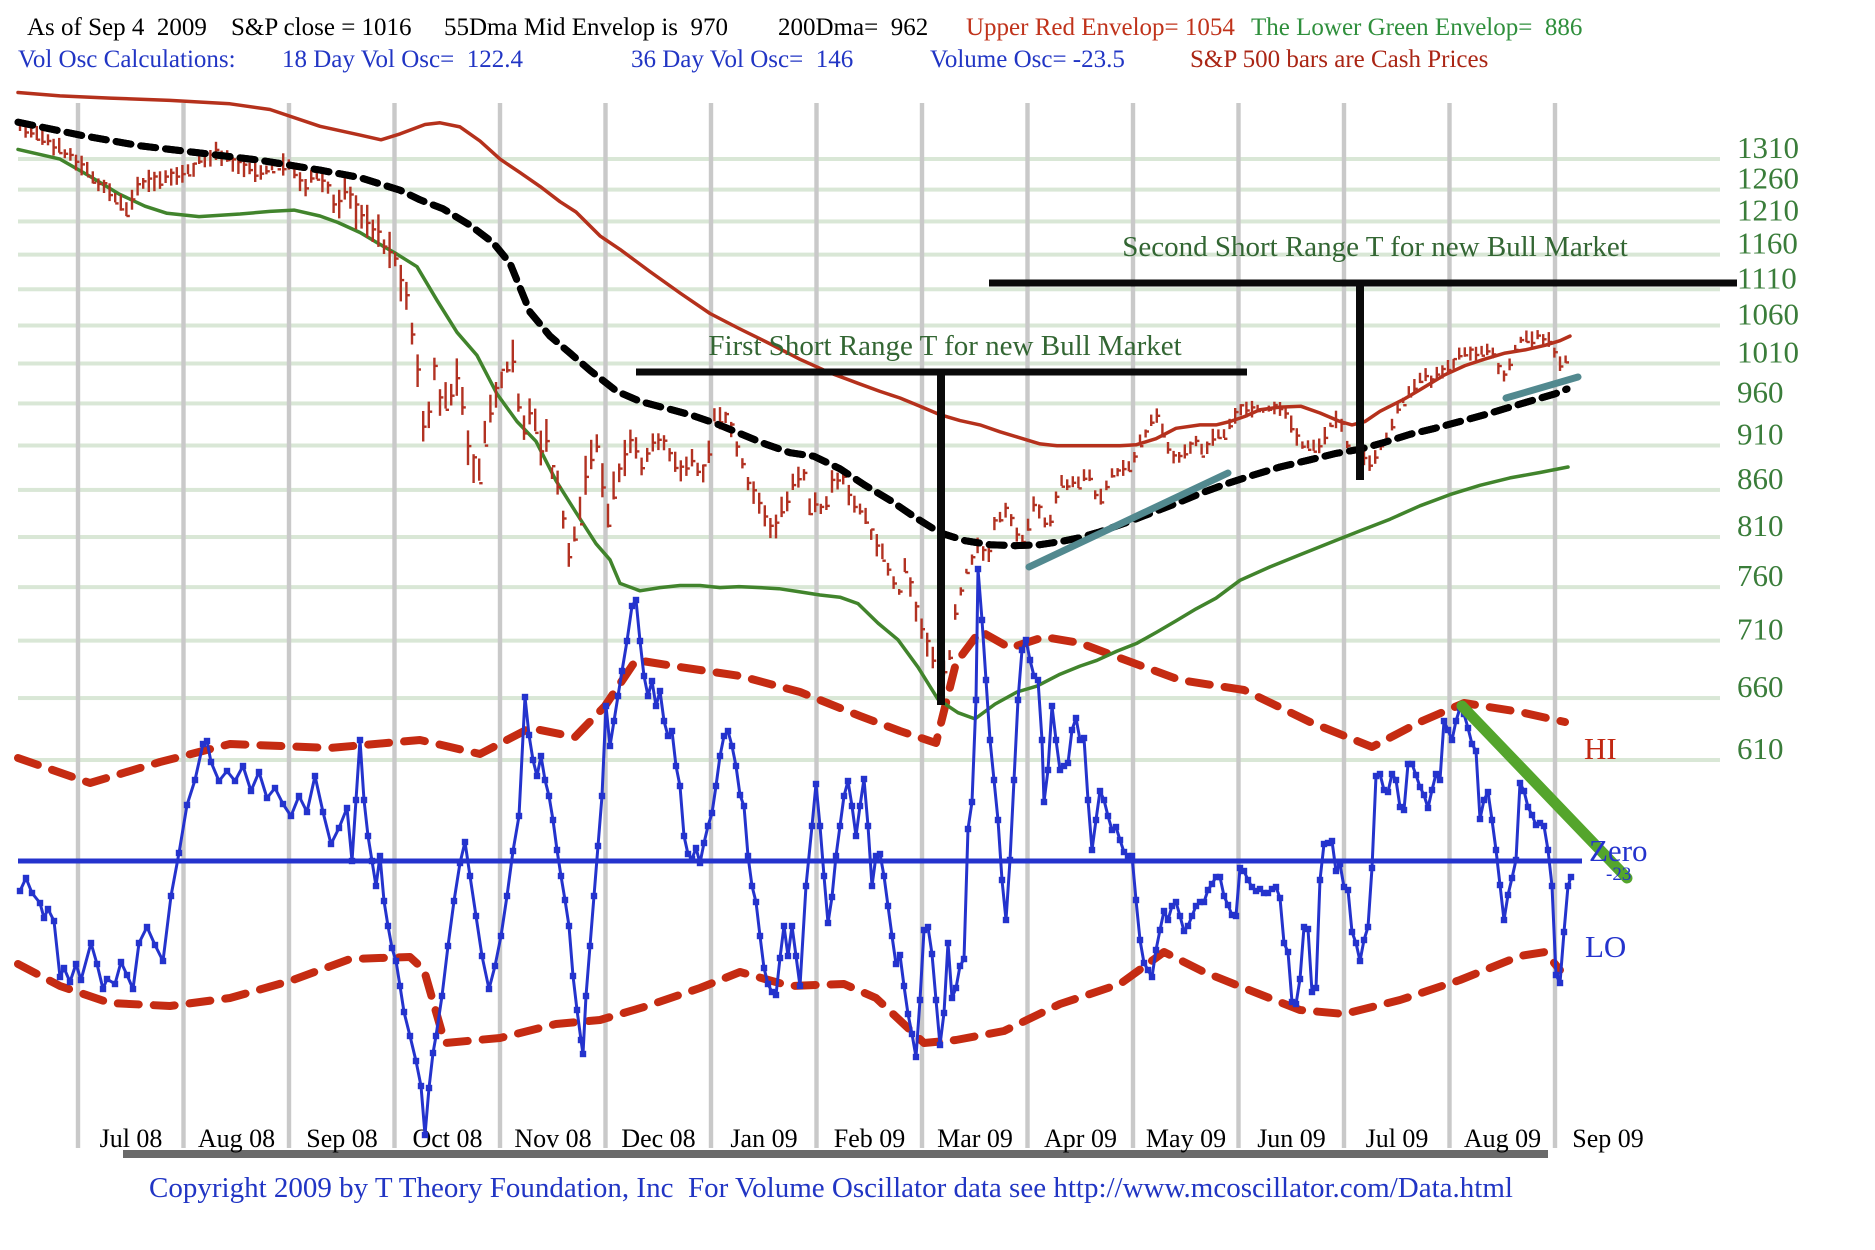 This screenshot has width=1875, height=1250. What do you see at coordinates (1417, 27) in the screenshot?
I see `header-item-lower-envelope: The Lower Green Envelop= 886` at bounding box center [1417, 27].